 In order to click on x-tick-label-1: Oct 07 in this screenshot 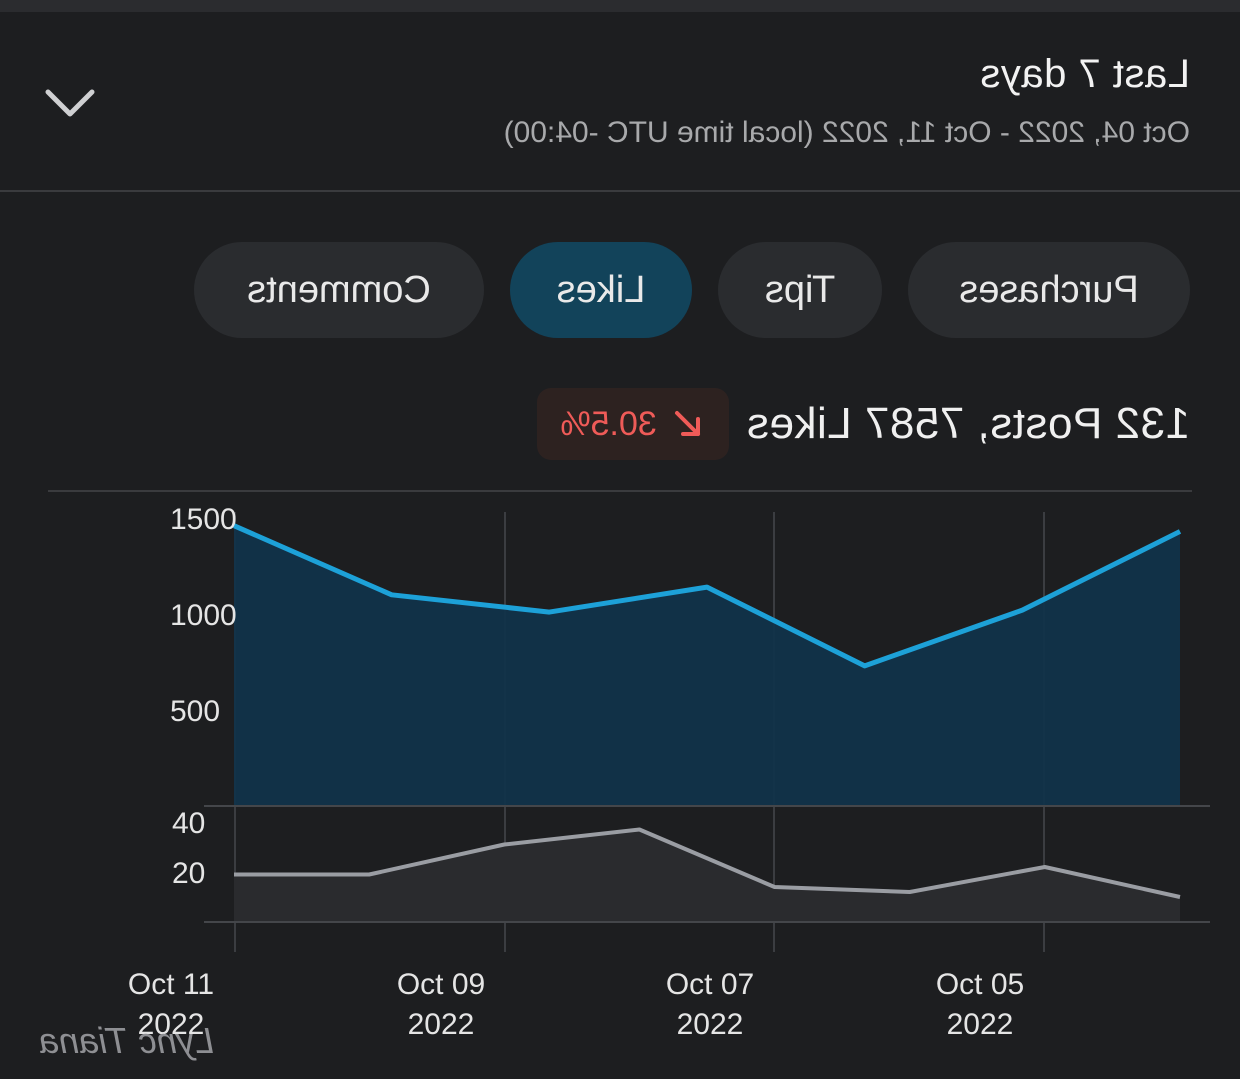, I will do `click(710, 984)`.